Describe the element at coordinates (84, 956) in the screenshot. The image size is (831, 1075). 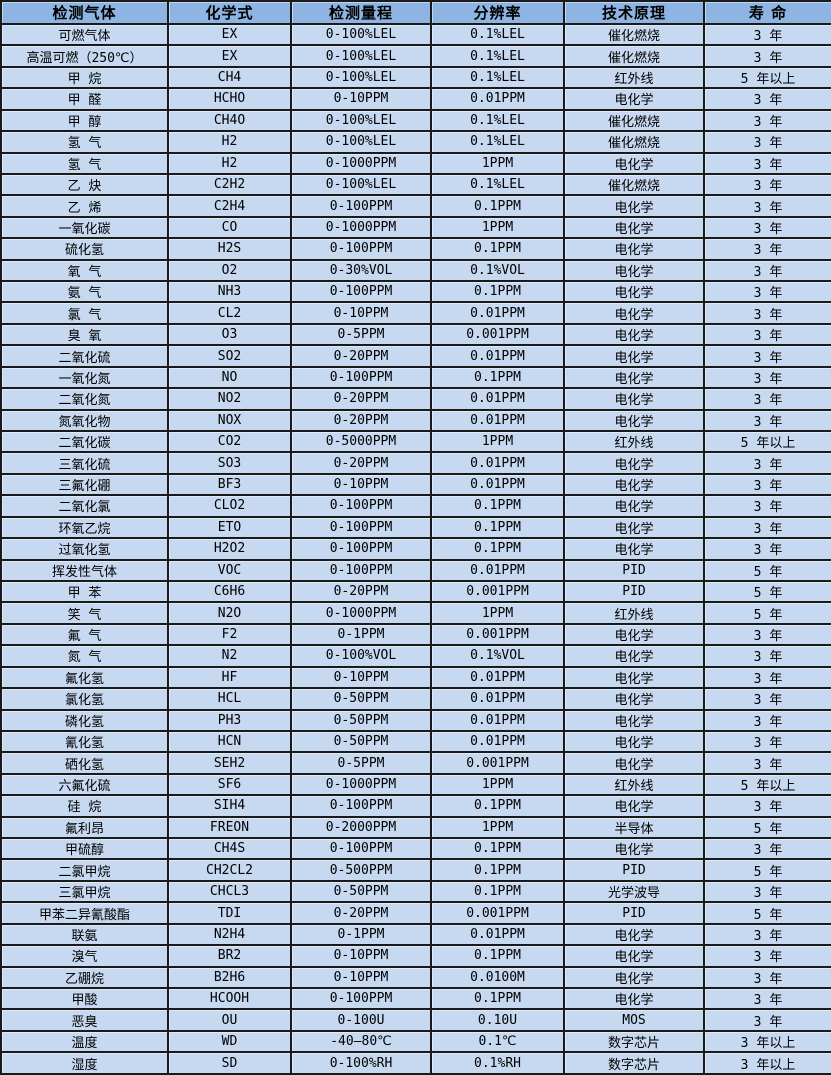
I see `cell-gas: 溴气` at that location.